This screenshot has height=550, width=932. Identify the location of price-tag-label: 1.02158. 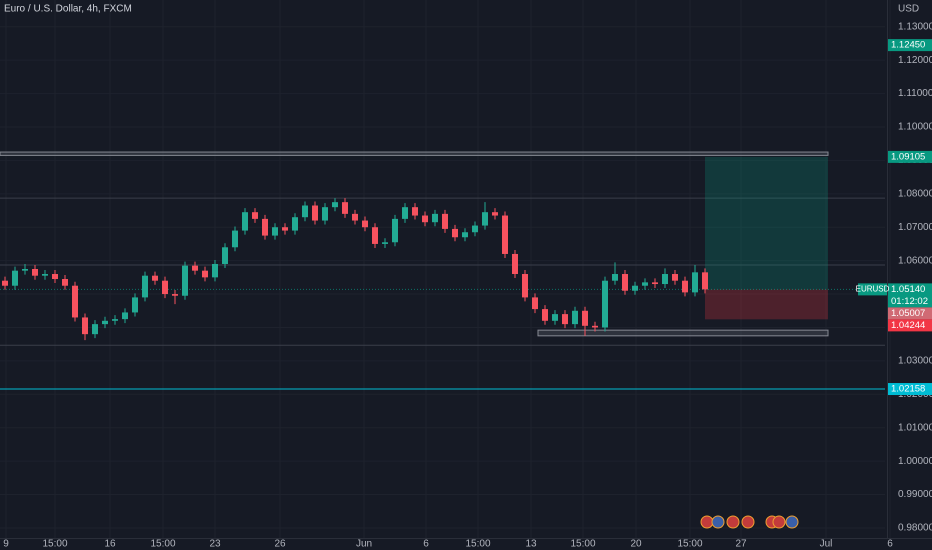
(908, 389).